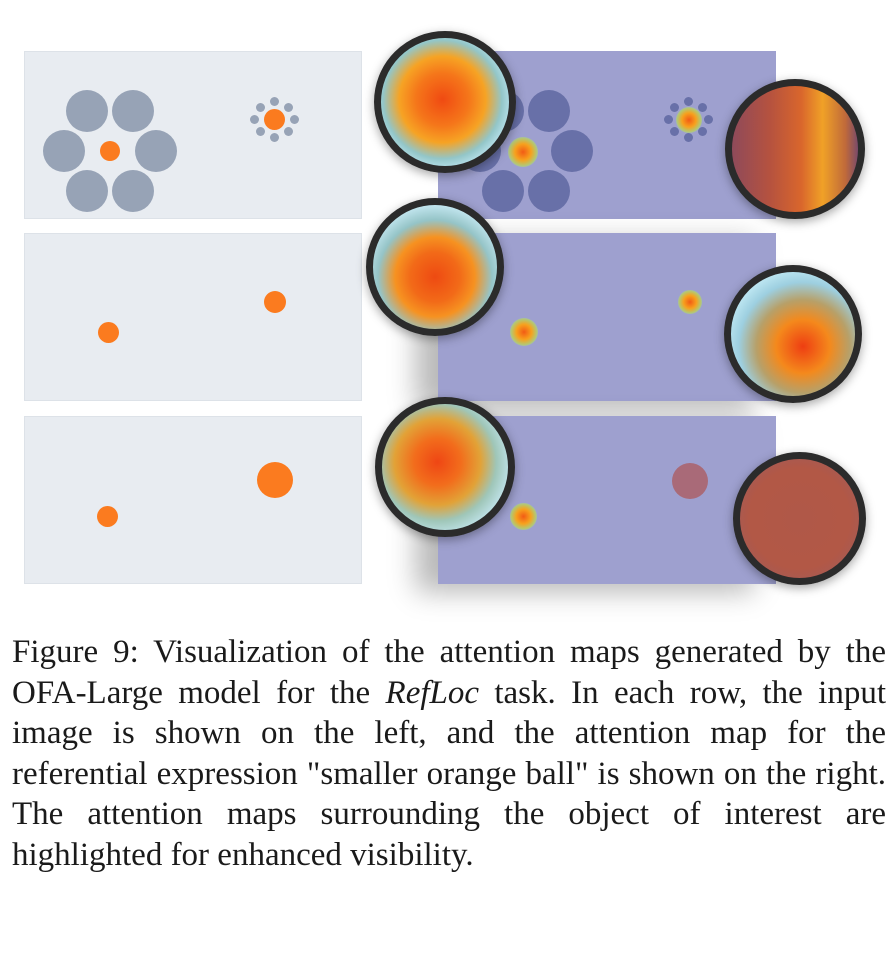 The height and width of the screenshot is (980, 896). What do you see at coordinates (75, 652) in the screenshot?
I see `figure-label: Figure 9:` at bounding box center [75, 652].